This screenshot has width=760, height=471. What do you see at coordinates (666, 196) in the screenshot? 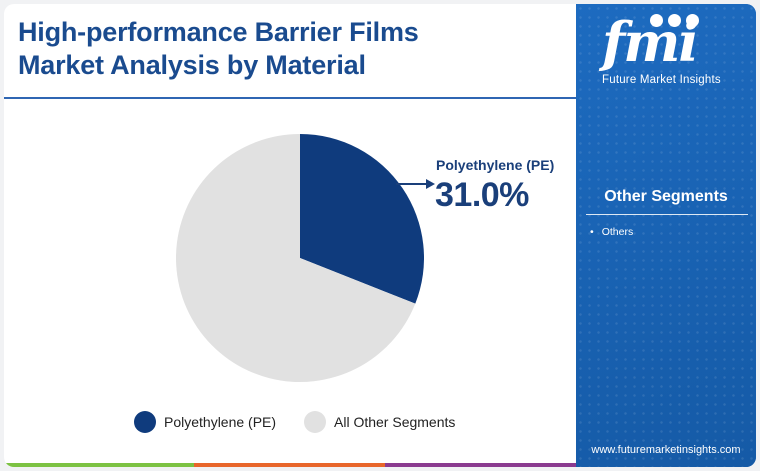
I see `other-segments-title: Other Segments` at bounding box center [666, 196].